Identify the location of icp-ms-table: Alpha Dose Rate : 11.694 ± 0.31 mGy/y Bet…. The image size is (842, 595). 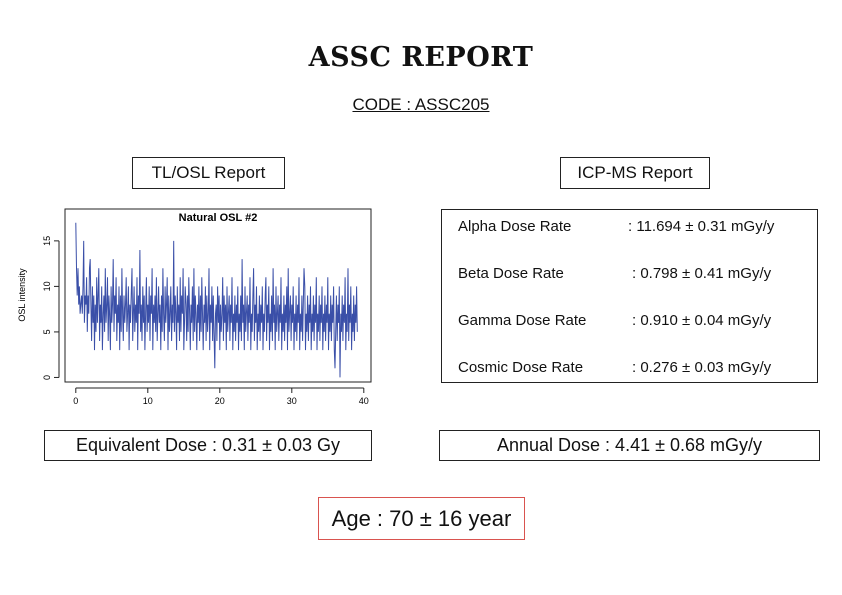
(629, 296).